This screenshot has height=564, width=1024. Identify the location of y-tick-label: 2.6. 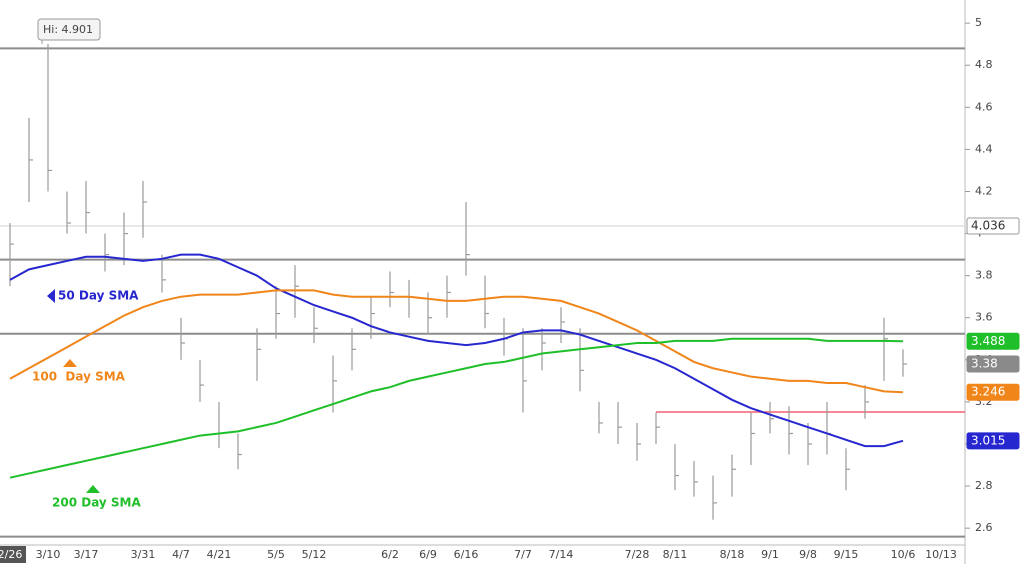
(984, 527).